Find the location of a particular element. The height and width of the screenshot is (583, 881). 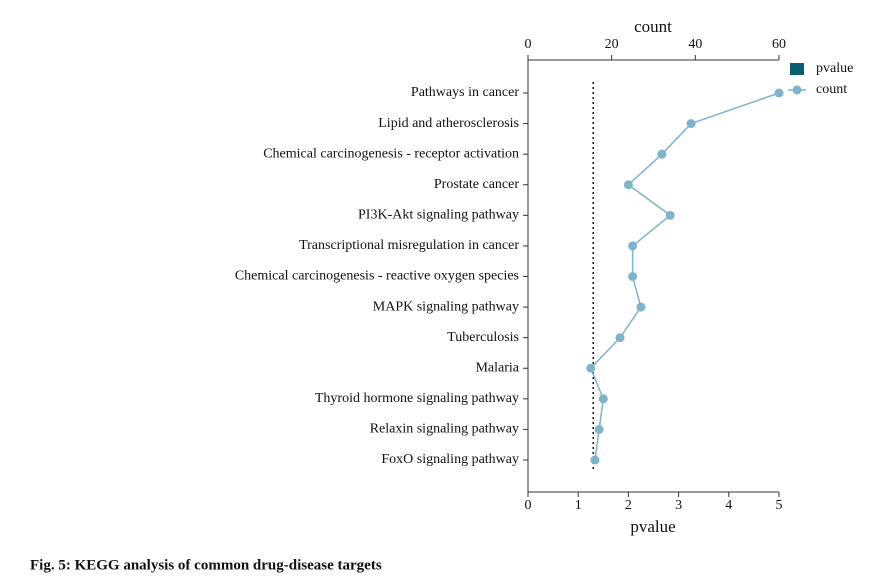

y-tick-label: MAPK signaling pathway is located at coordinates (446, 306).